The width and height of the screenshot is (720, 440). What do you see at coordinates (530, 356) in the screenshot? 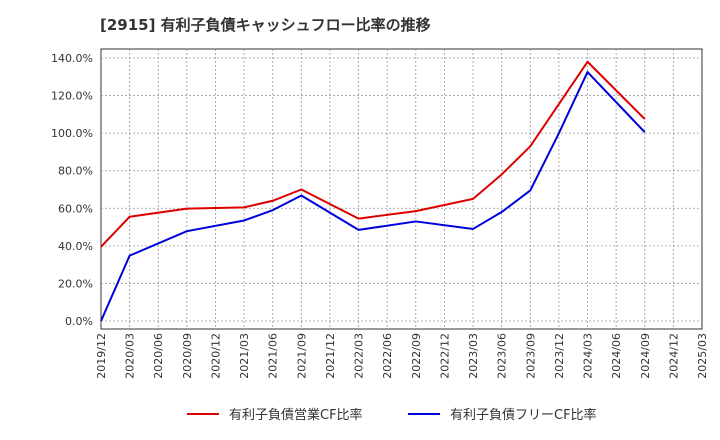
I see `x-tick-label: 2023/09` at bounding box center [530, 356].